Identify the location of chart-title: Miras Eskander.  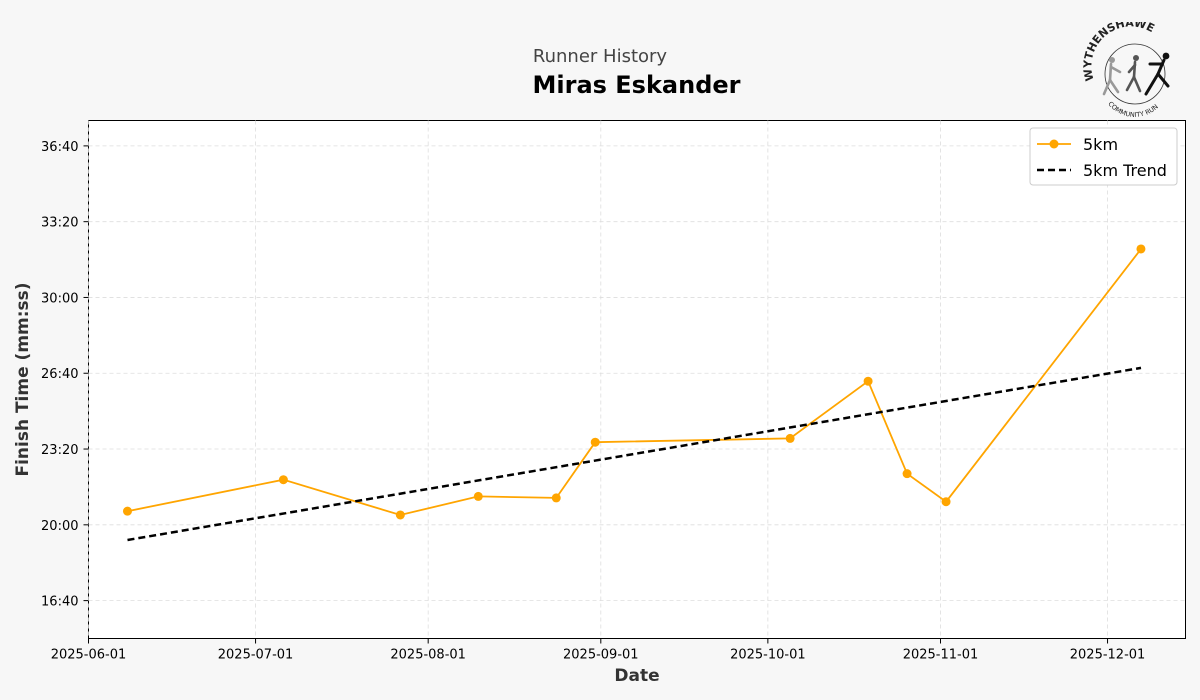
(636, 85).